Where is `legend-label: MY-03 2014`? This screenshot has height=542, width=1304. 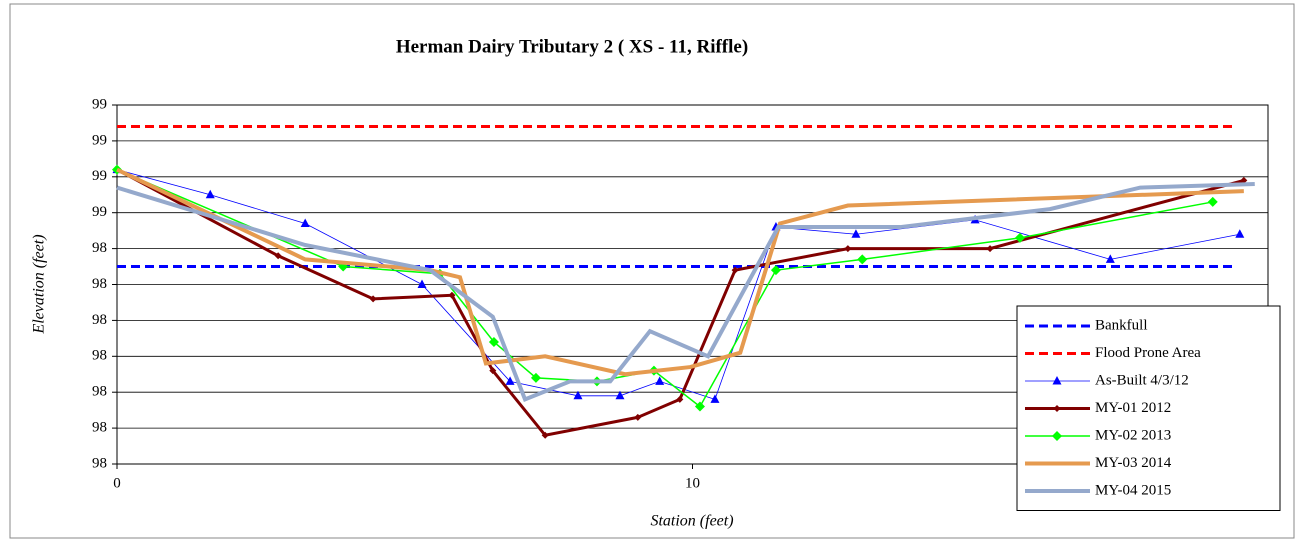
legend-label: MY-03 2014 is located at coordinates (1133, 463).